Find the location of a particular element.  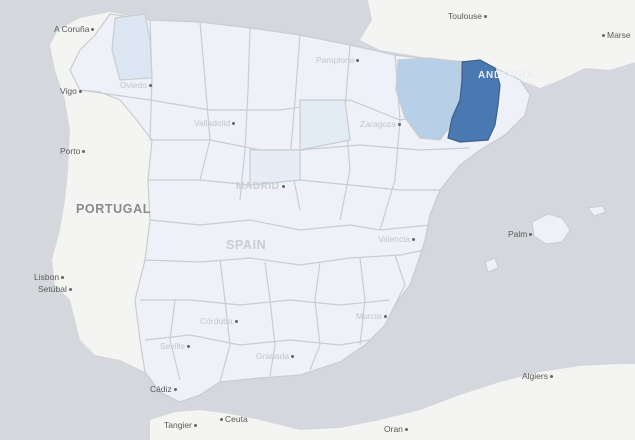

city-label-toulouse: Toulouse is located at coordinates (467, 16).